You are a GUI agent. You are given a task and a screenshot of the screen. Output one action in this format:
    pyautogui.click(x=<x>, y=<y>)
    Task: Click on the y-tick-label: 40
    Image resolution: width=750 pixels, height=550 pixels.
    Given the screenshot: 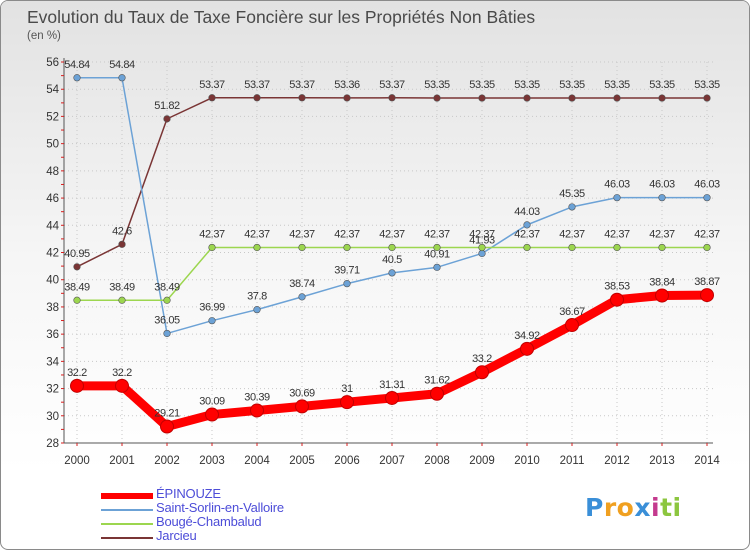 What is the action you would take?
    pyautogui.click(x=52, y=281)
    